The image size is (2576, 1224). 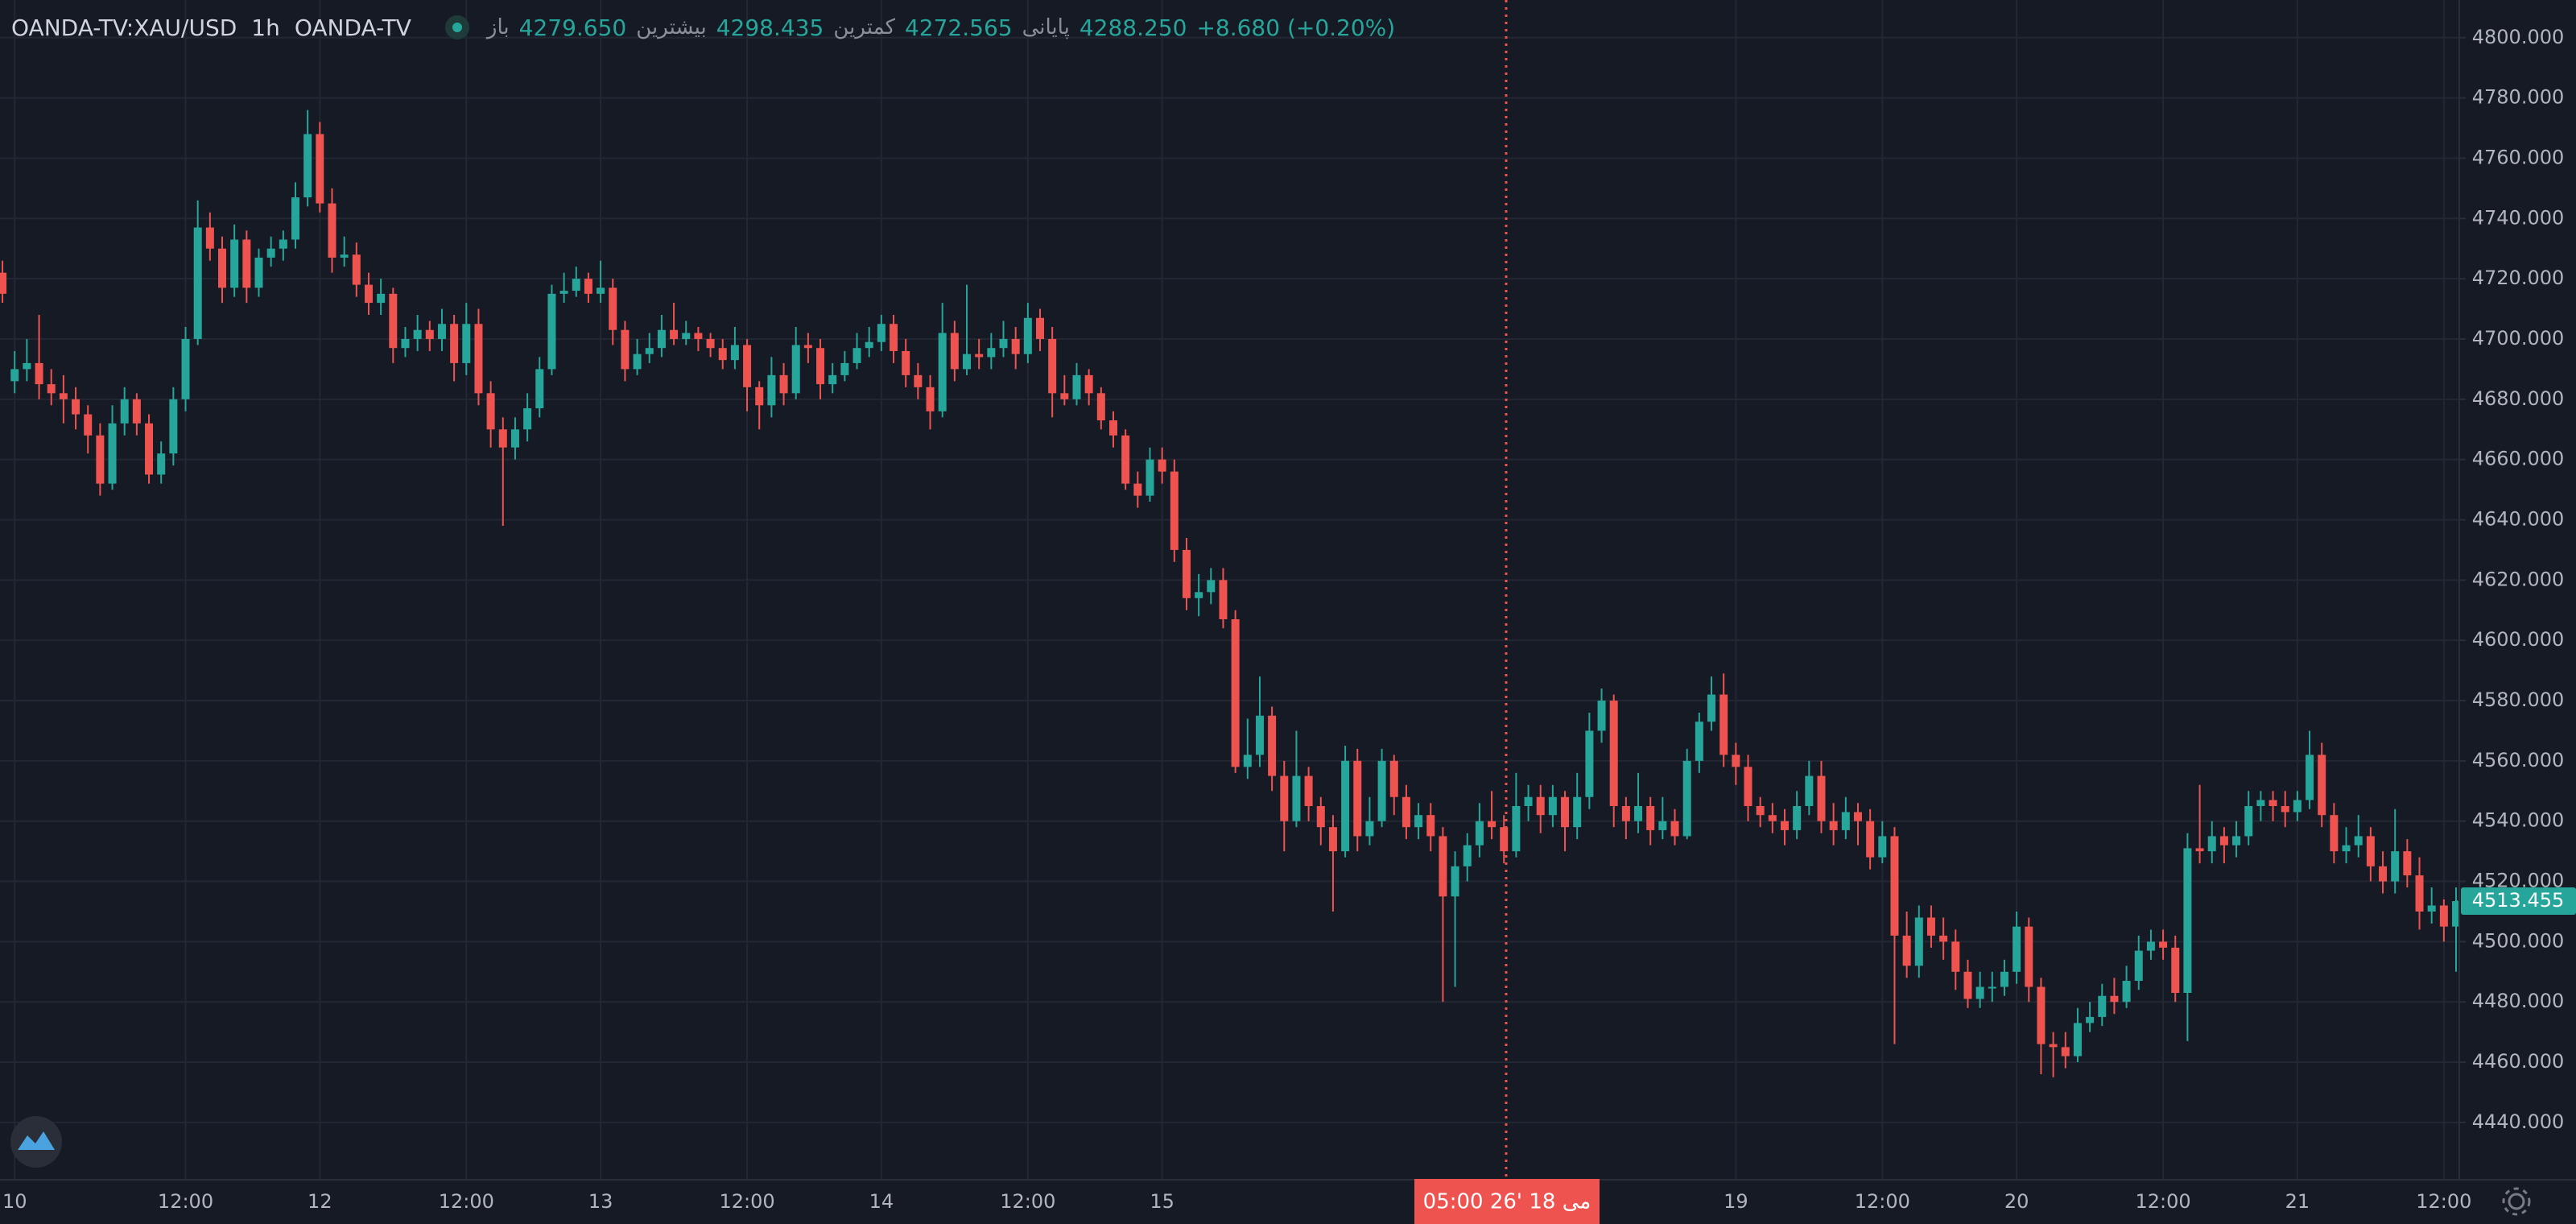 I want to click on market-status, so click(x=456, y=27).